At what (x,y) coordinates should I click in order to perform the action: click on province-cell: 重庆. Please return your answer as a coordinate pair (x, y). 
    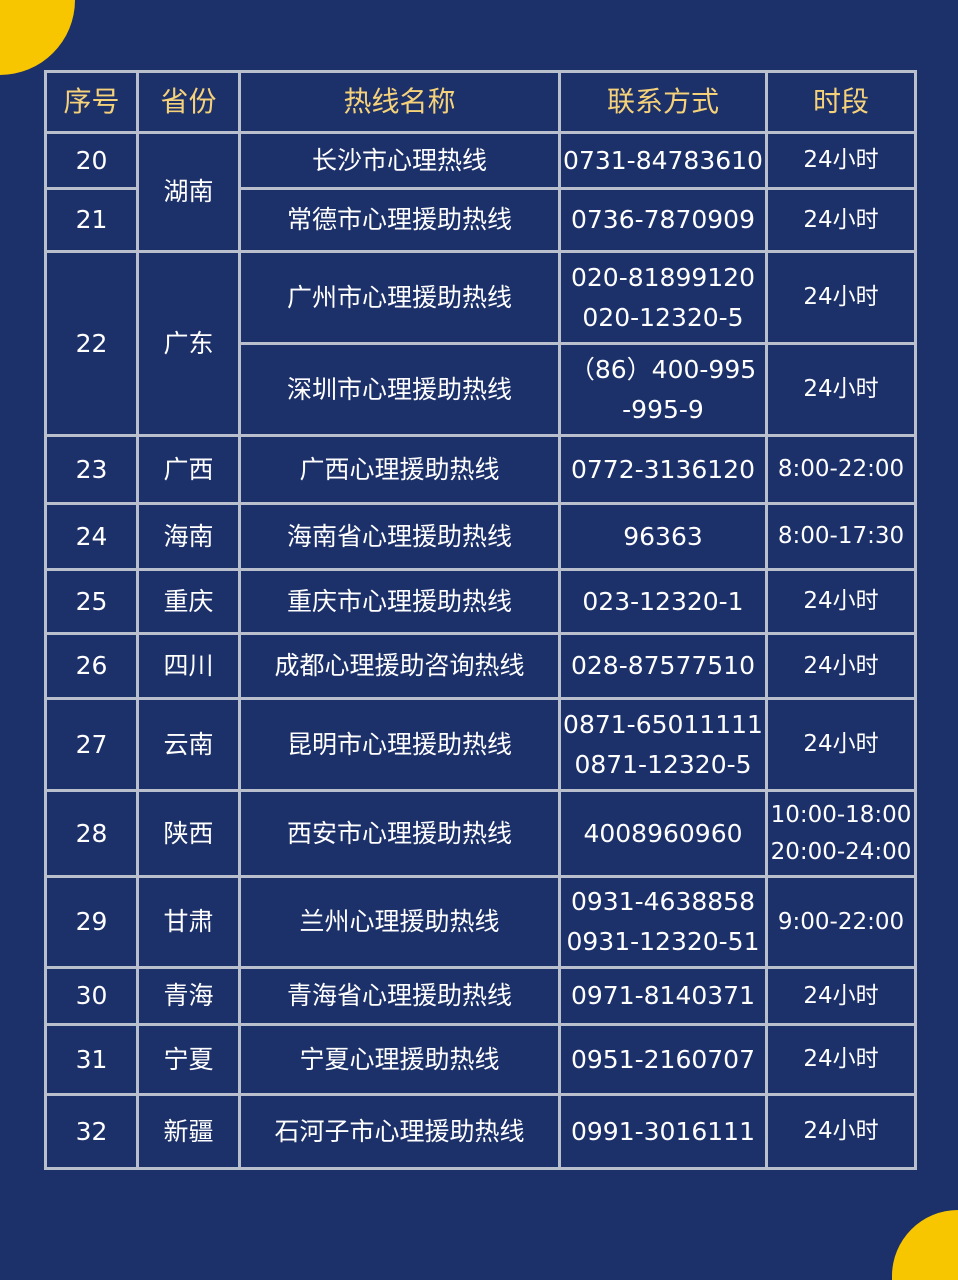
    Looking at the image, I should click on (188, 601).